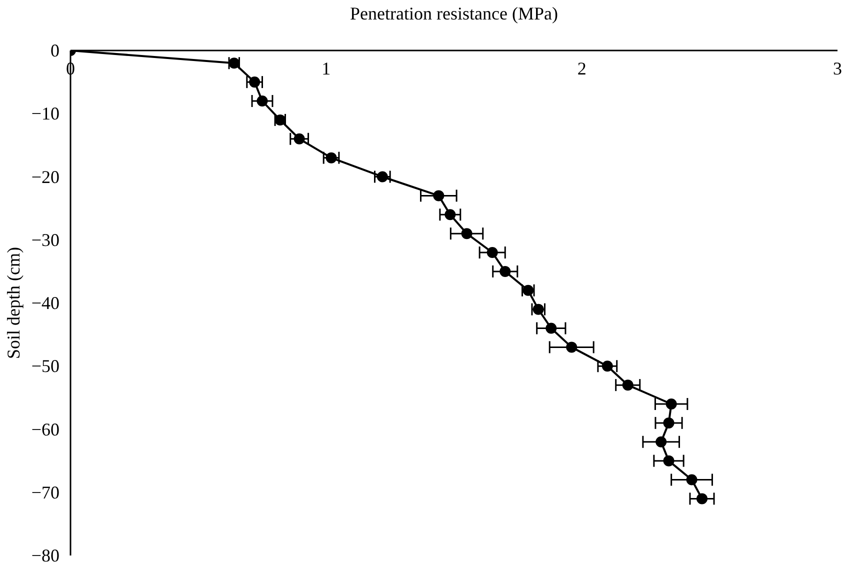 The width and height of the screenshot is (862, 565). What do you see at coordinates (13, 303) in the screenshot?
I see `y-axis-title: Soil depth (cm)` at bounding box center [13, 303].